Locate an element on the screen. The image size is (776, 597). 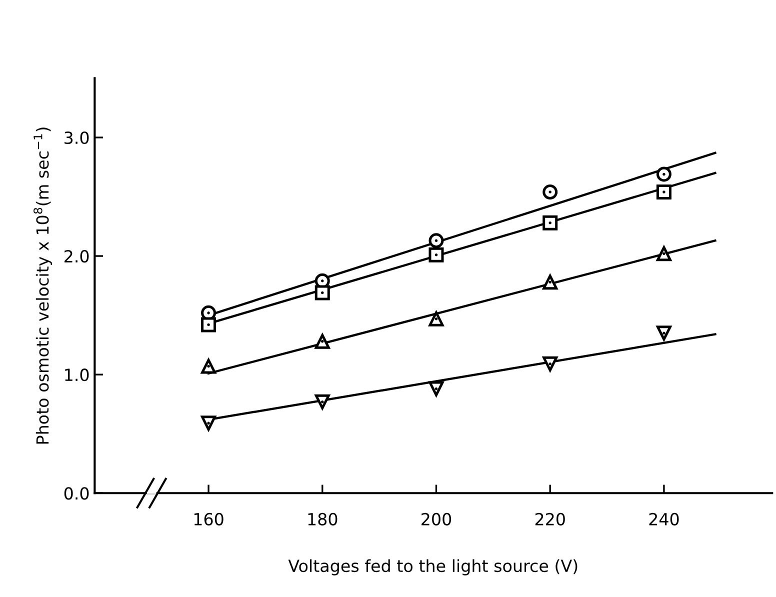
x-tick-label: 200 is located at coordinates (437, 519).